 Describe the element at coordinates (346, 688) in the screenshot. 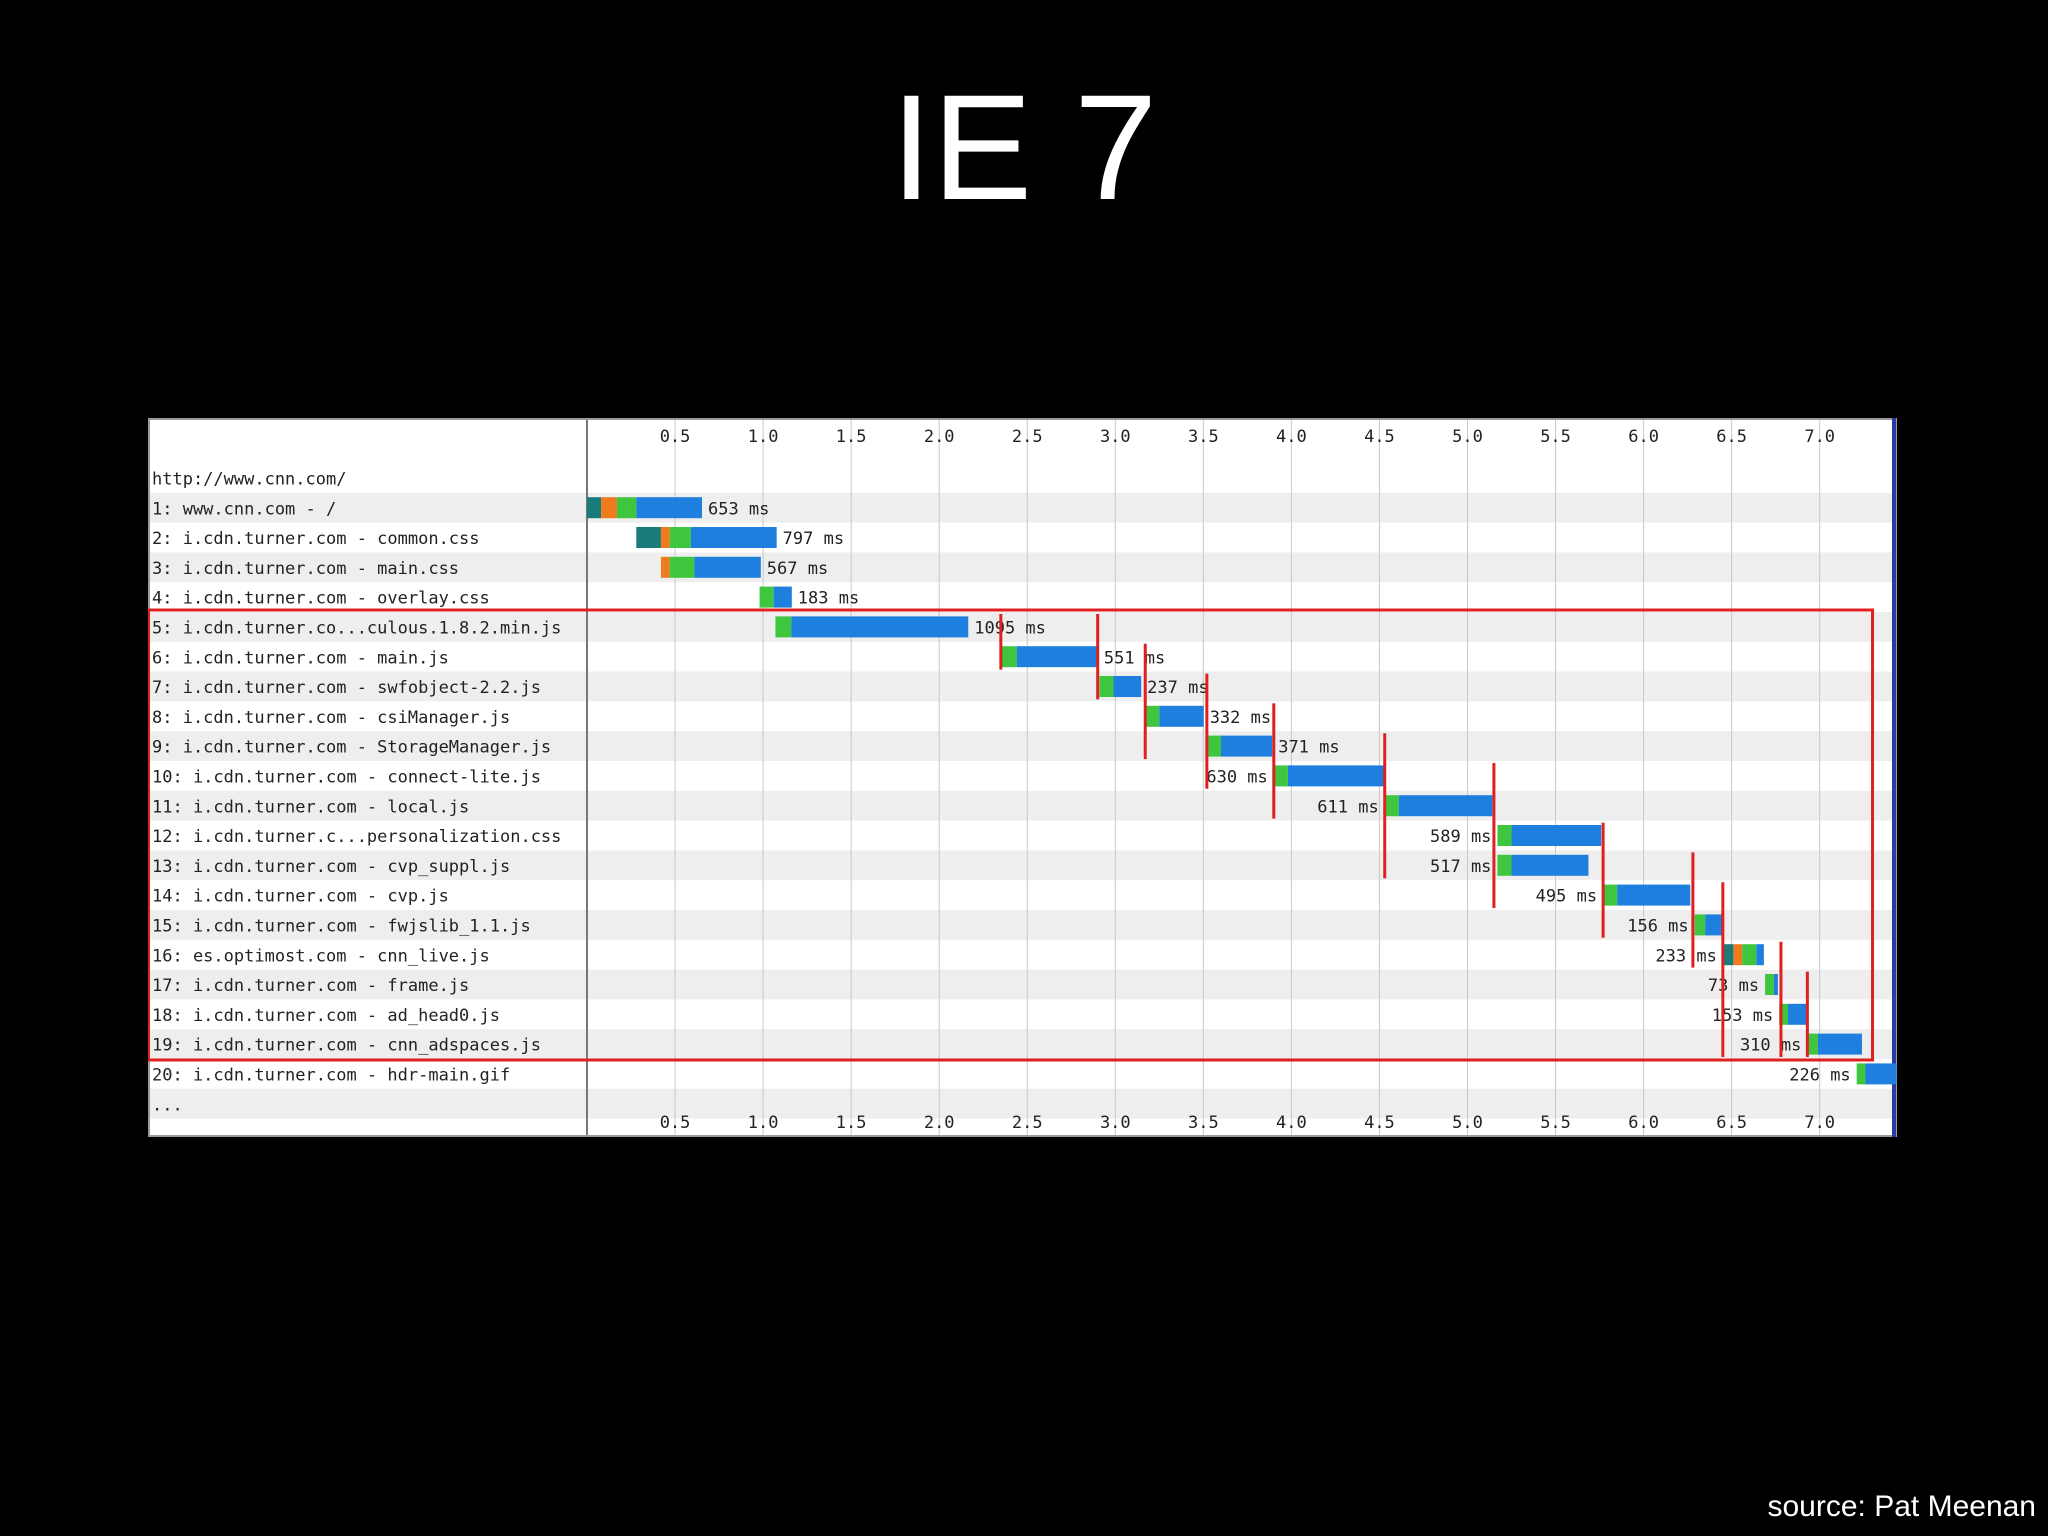

I see `request-label: 7: i.cdn.turner.com - swfobject-2.2.js` at that location.